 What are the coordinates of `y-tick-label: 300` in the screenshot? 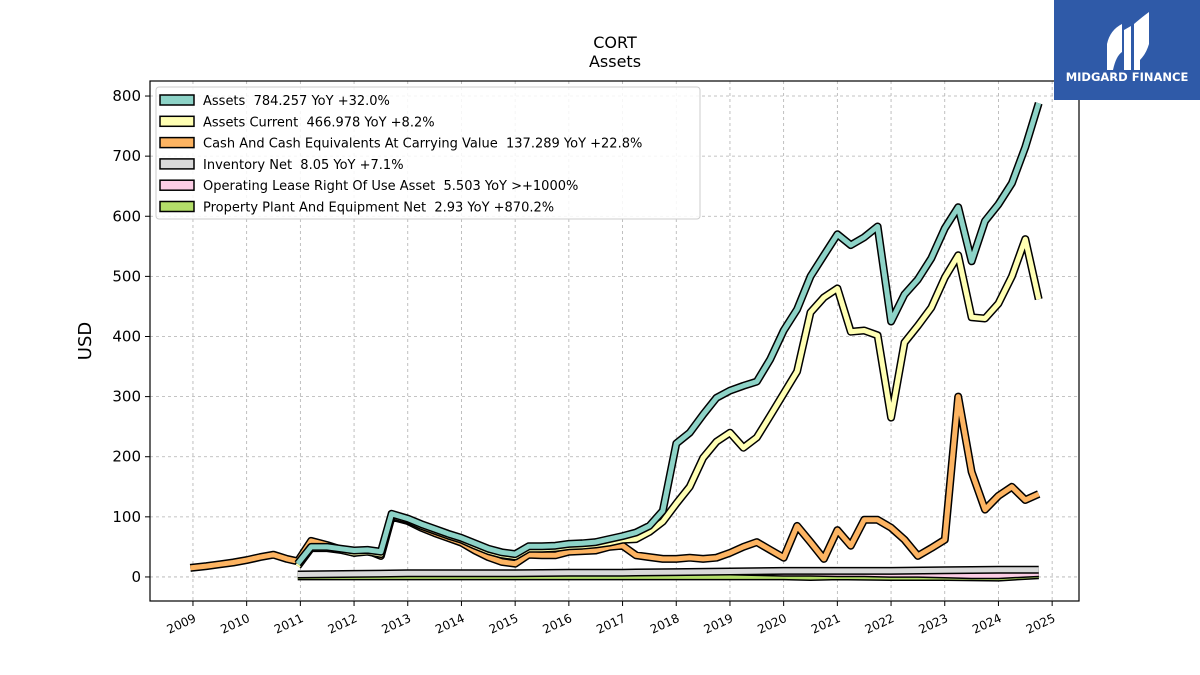 It's located at (126, 397).